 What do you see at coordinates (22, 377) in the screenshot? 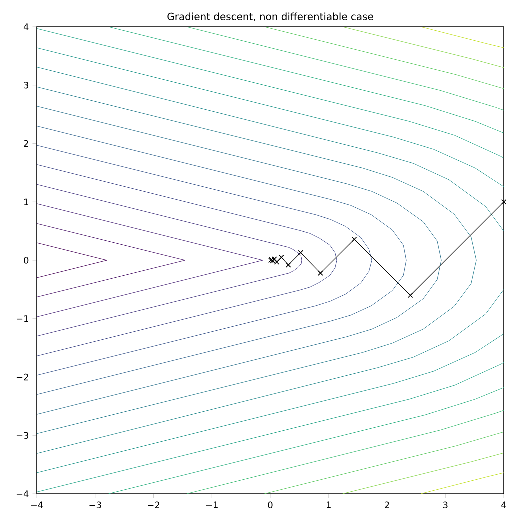
I see `y-tick-label: −2` at bounding box center [22, 377].